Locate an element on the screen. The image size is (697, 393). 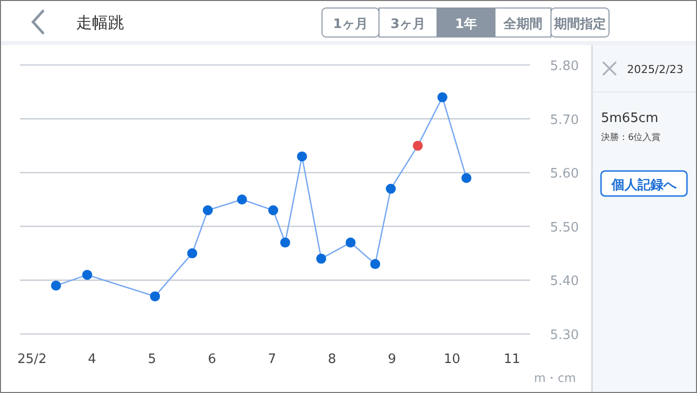
y-tick-label: 5.70 is located at coordinates (564, 120).